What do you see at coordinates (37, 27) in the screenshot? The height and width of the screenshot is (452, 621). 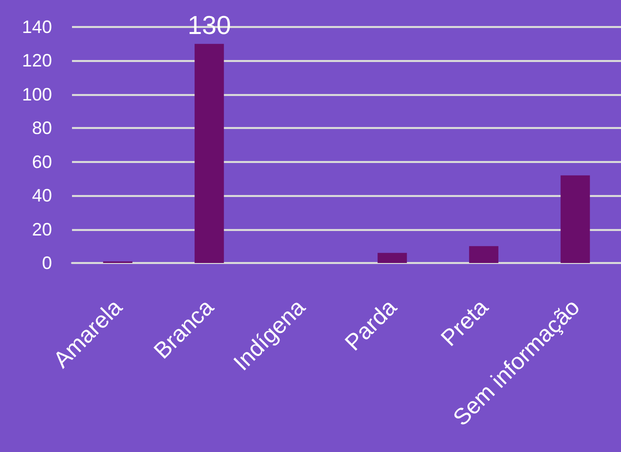 I see `y-tick-label: 140` at bounding box center [37, 27].